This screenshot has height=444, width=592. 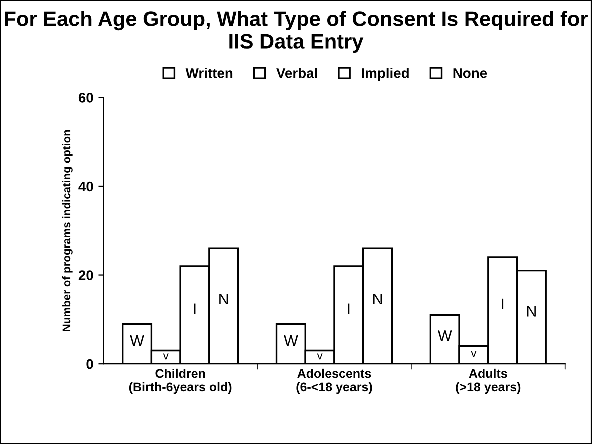 I want to click on legend-label: Written, so click(x=209, y=73).